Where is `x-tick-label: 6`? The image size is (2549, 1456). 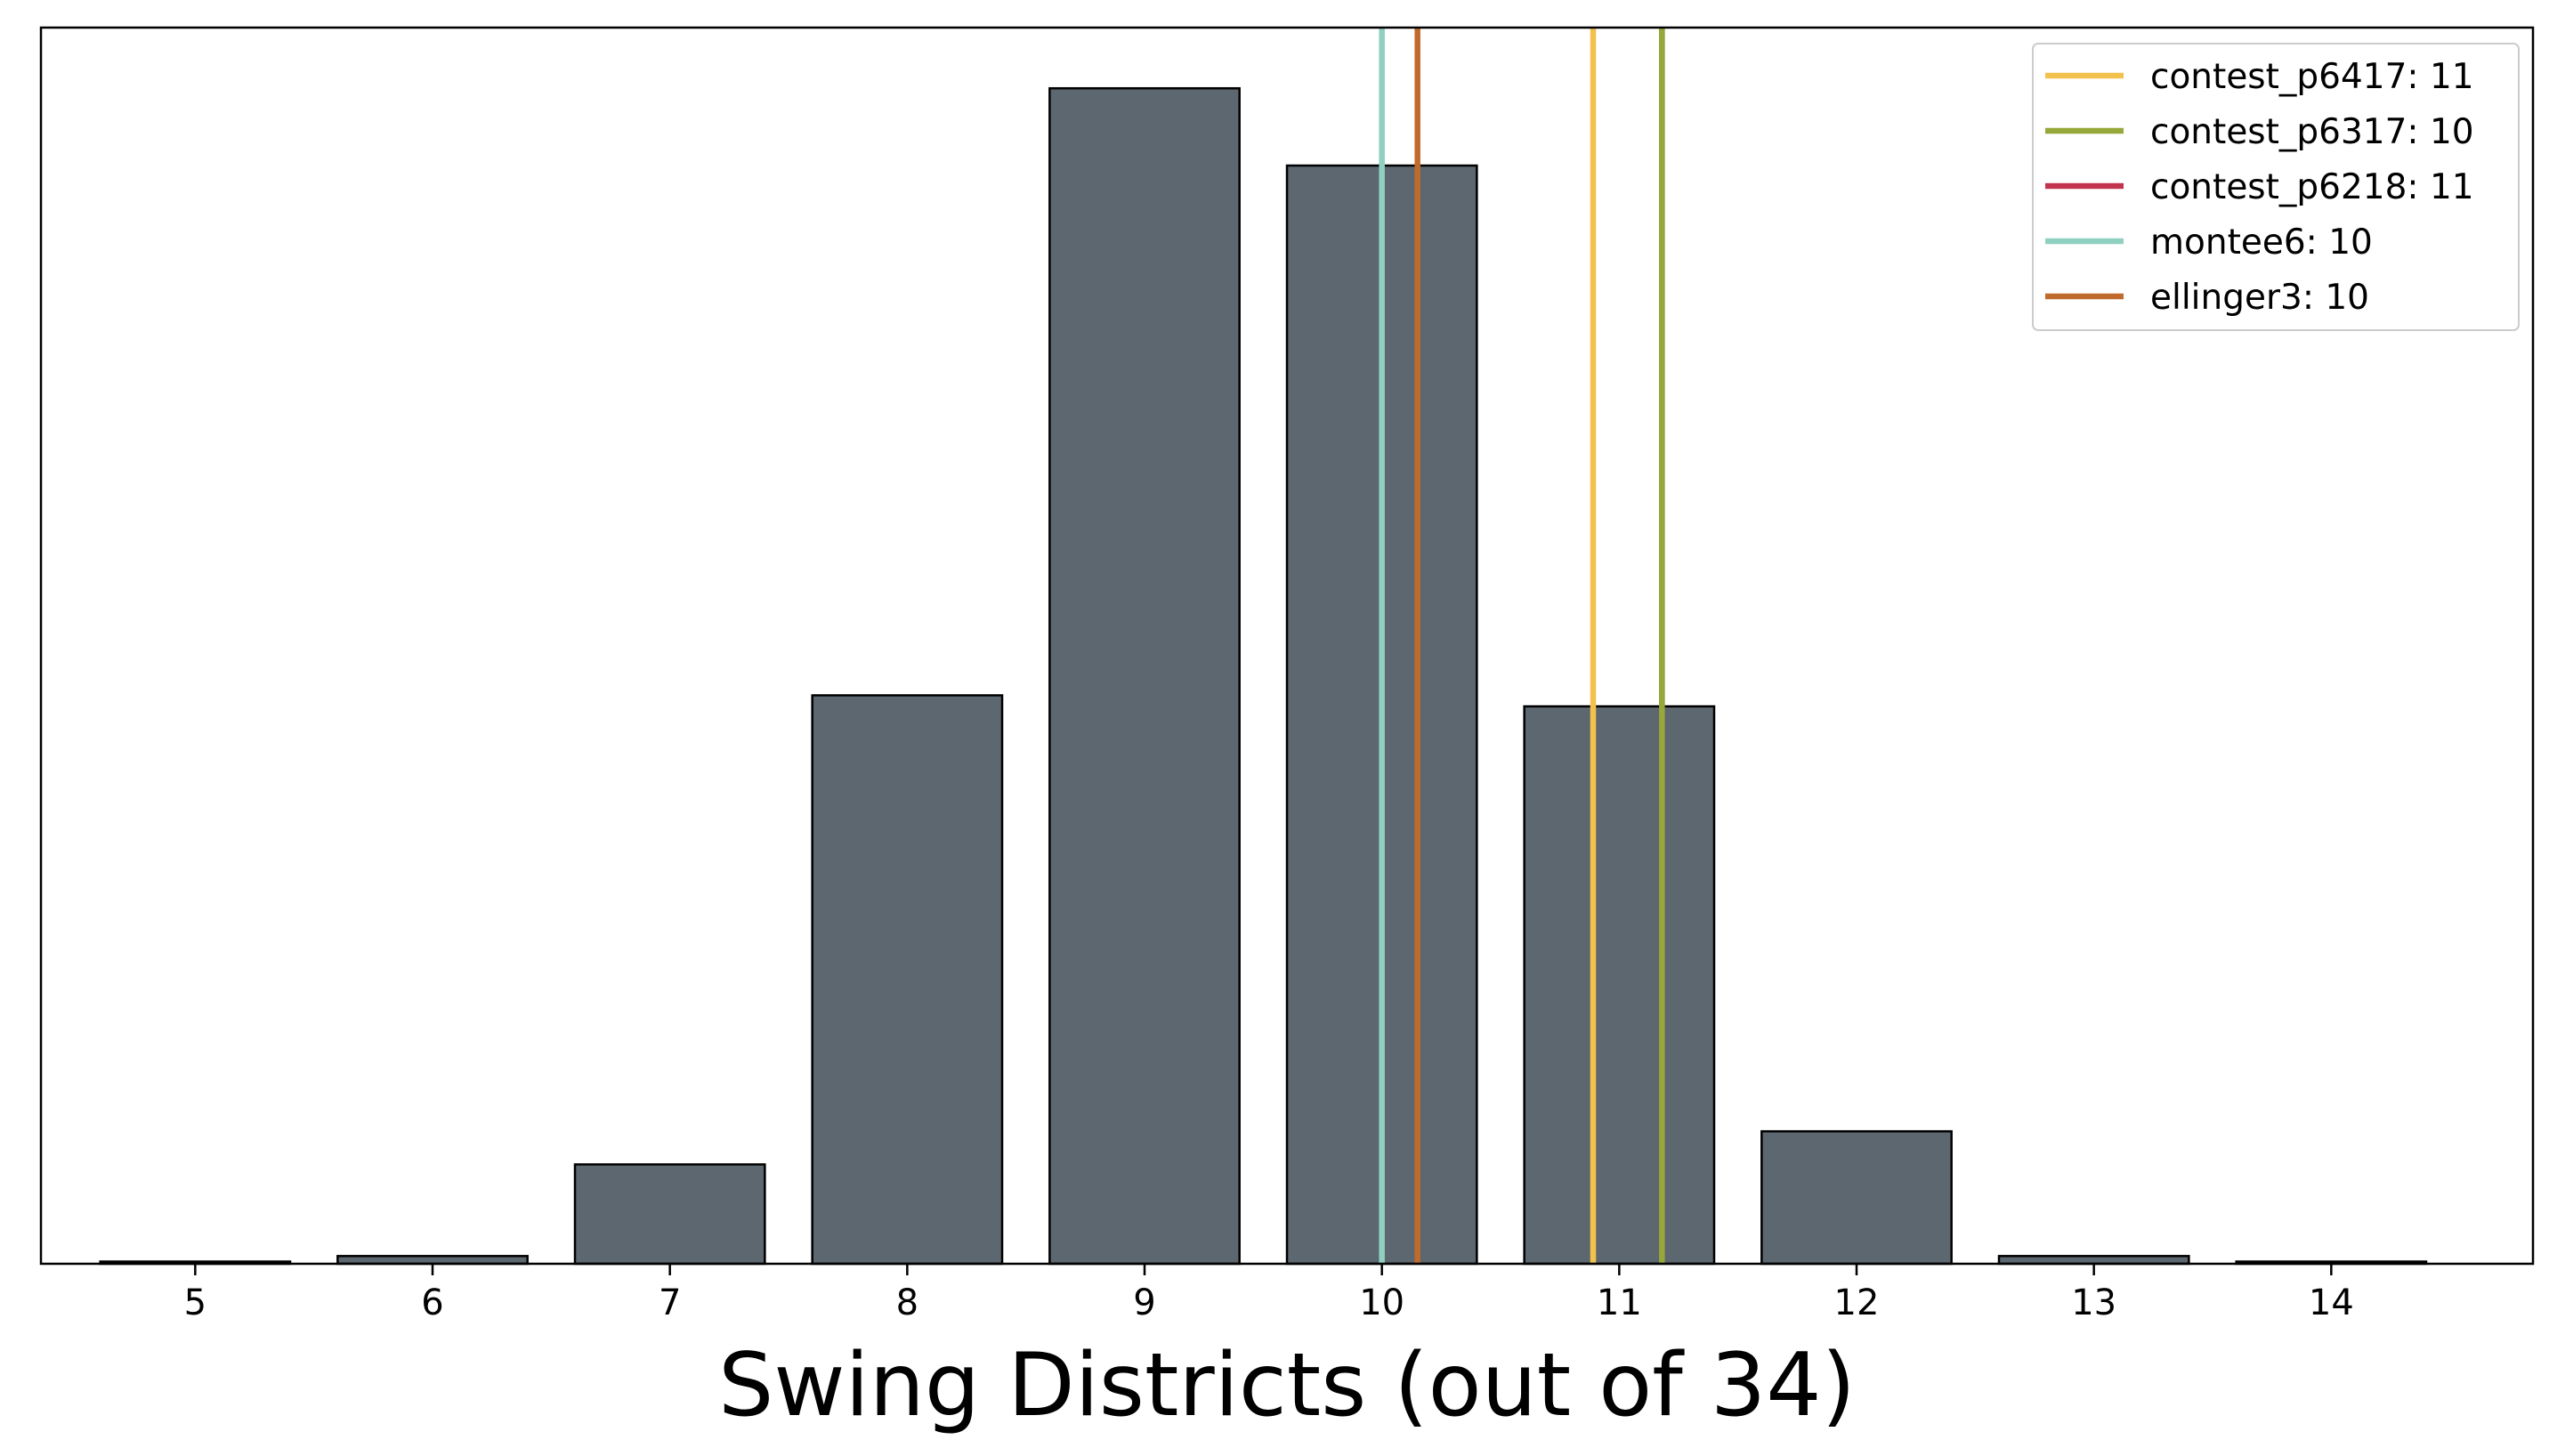
x-tick-label: 6 is located at coordinates (432, 1302).